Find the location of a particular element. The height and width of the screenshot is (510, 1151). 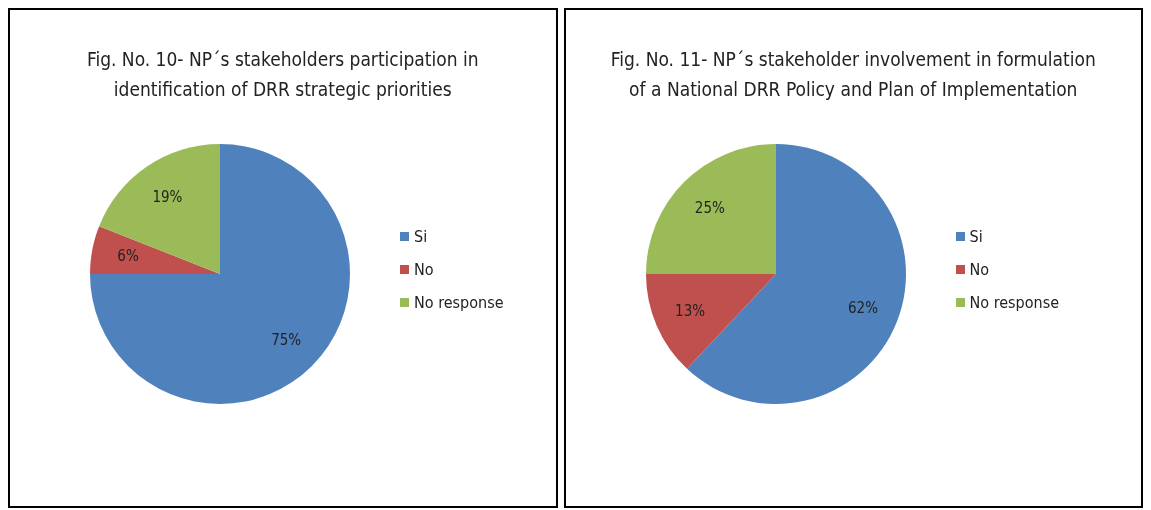

data-label: 13% is located at coordinates (689, 311).